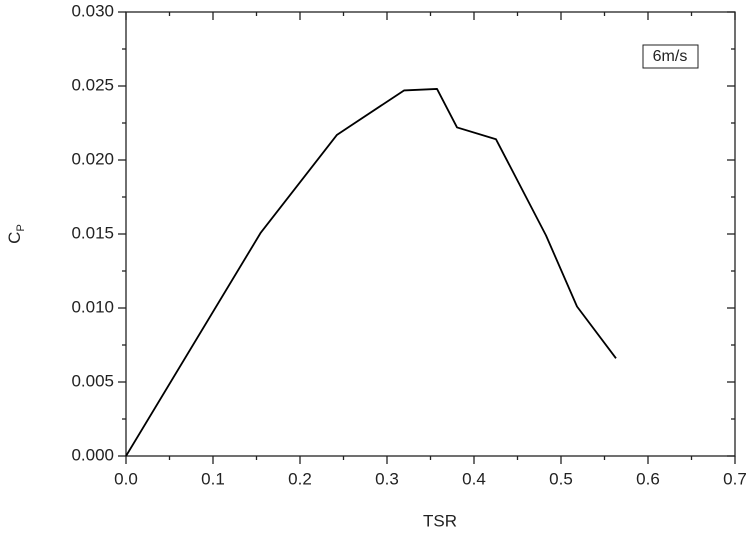 This screenshot has height=534, width=750. Describe the element at coordinates (648, 478) in the screenshot. I see `x-tick-label: 0.6` at that location.